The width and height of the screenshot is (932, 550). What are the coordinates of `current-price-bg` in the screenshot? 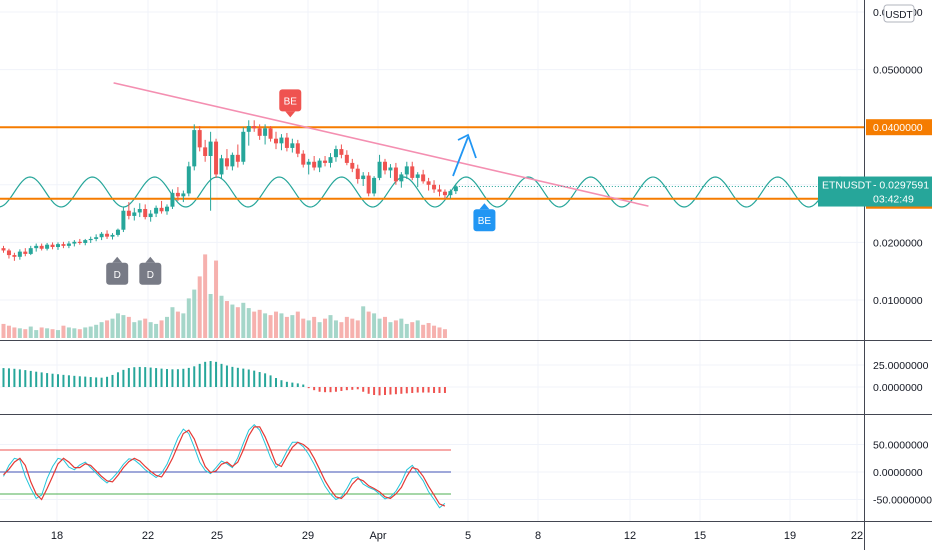 It's located at (875, 191).